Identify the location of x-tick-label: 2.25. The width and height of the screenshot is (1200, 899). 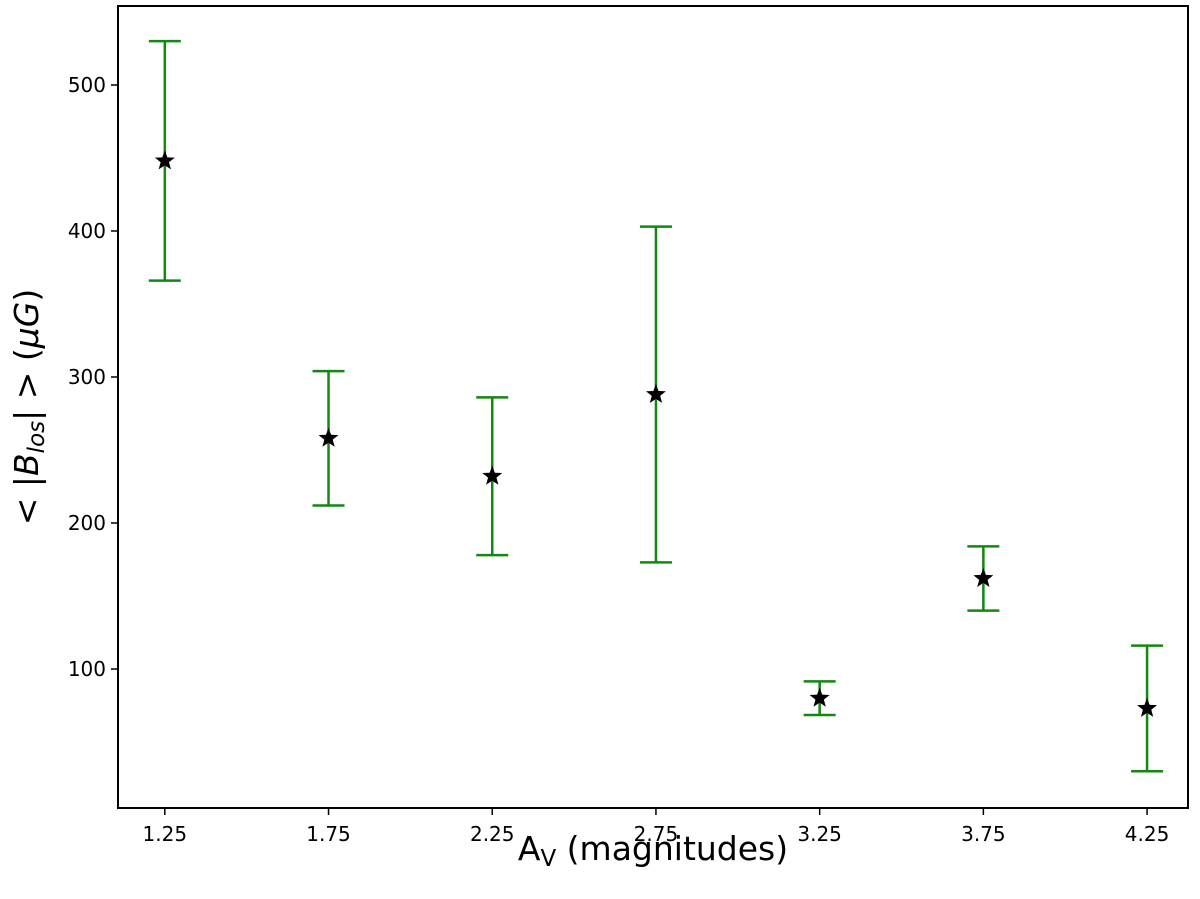
(492, 834).